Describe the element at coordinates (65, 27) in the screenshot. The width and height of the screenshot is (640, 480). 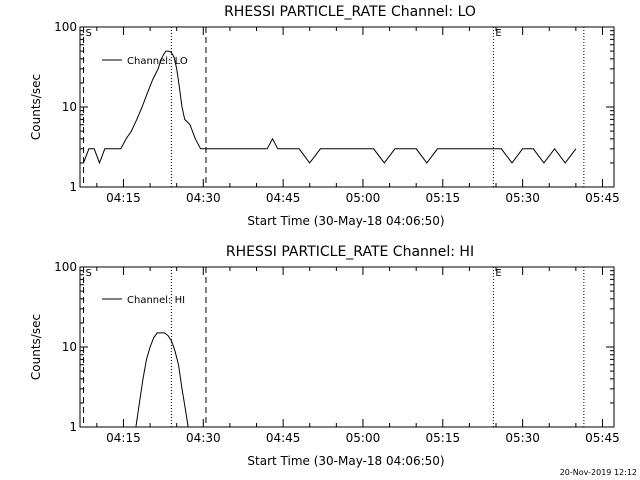
I see `lo-y-tick-label: 100` at that location.